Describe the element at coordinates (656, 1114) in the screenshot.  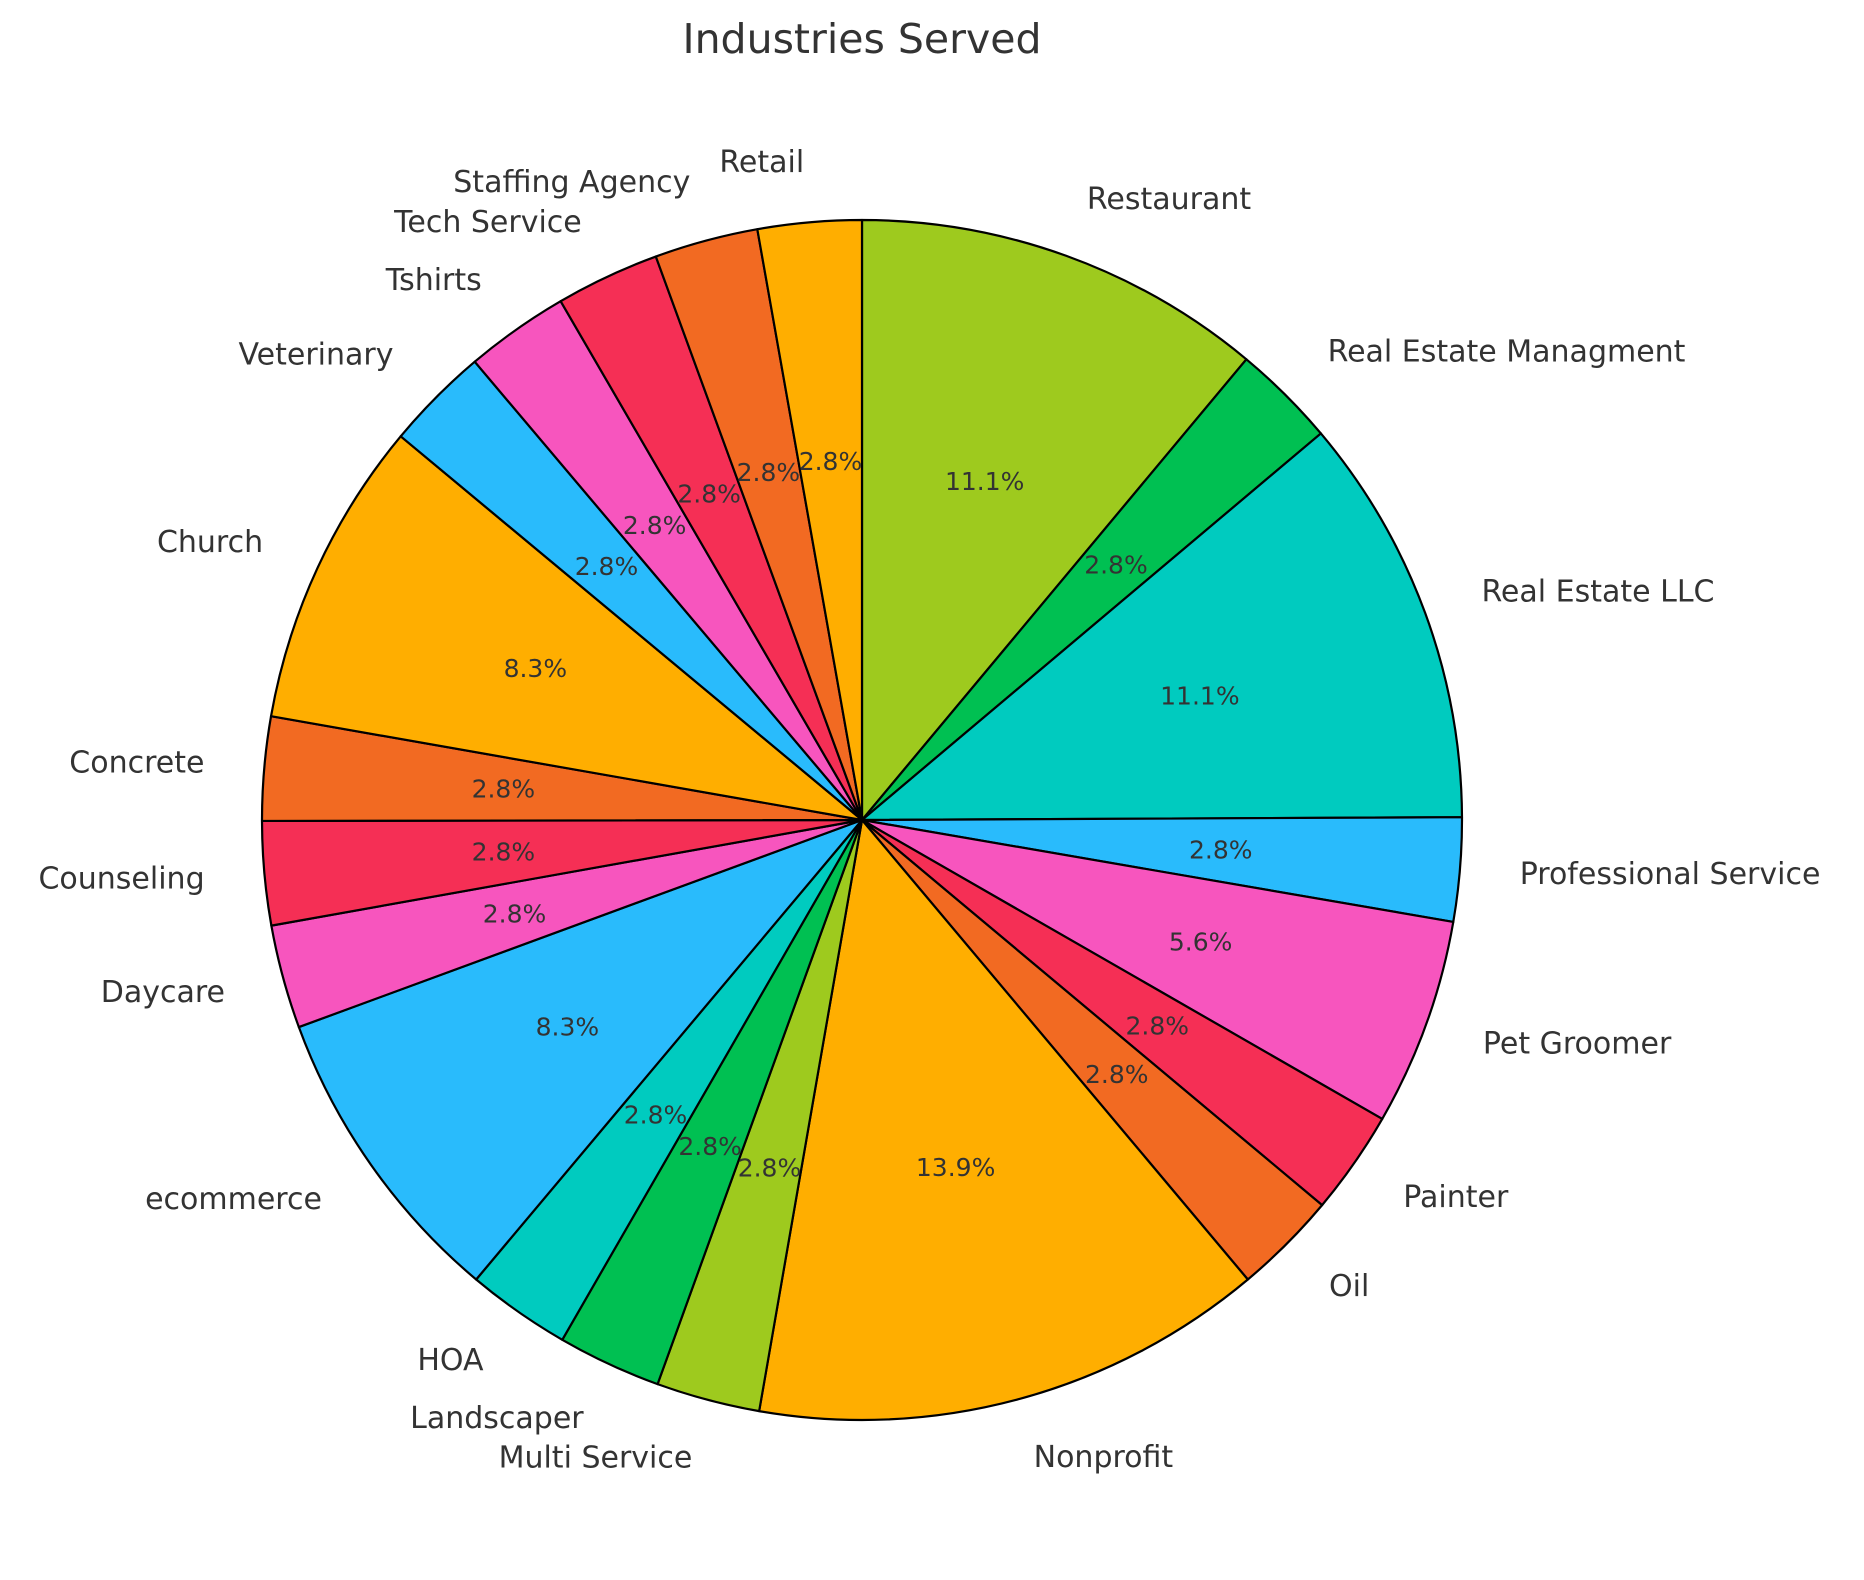
I see `percent-label-hoa: 2.8%` at that location.